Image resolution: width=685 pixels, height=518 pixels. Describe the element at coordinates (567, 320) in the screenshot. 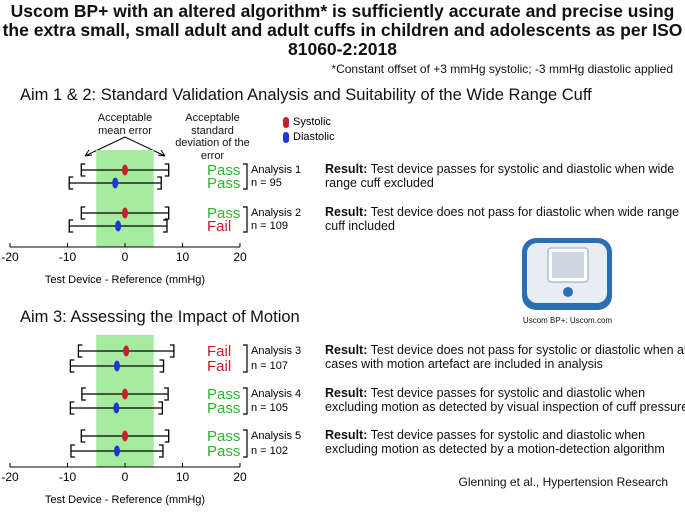

I see `device-caption: Uscom BP+: Uscom.com` at that location.